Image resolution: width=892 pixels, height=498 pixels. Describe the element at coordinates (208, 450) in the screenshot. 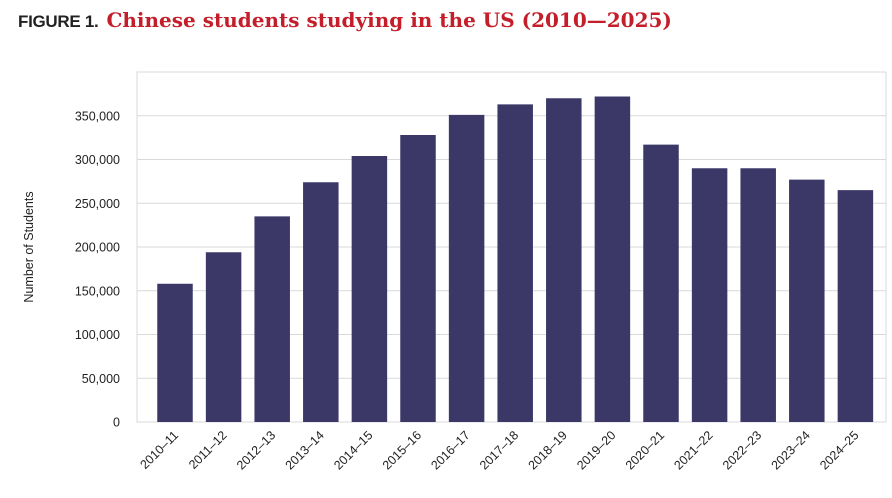

I see `x-tick-label: 2011–12` at that location.